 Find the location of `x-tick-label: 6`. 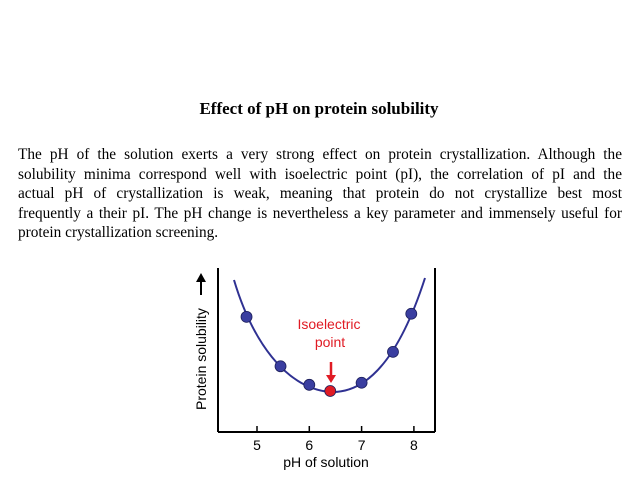

x-tick-label: 6 is located at coordinates (309, 445).